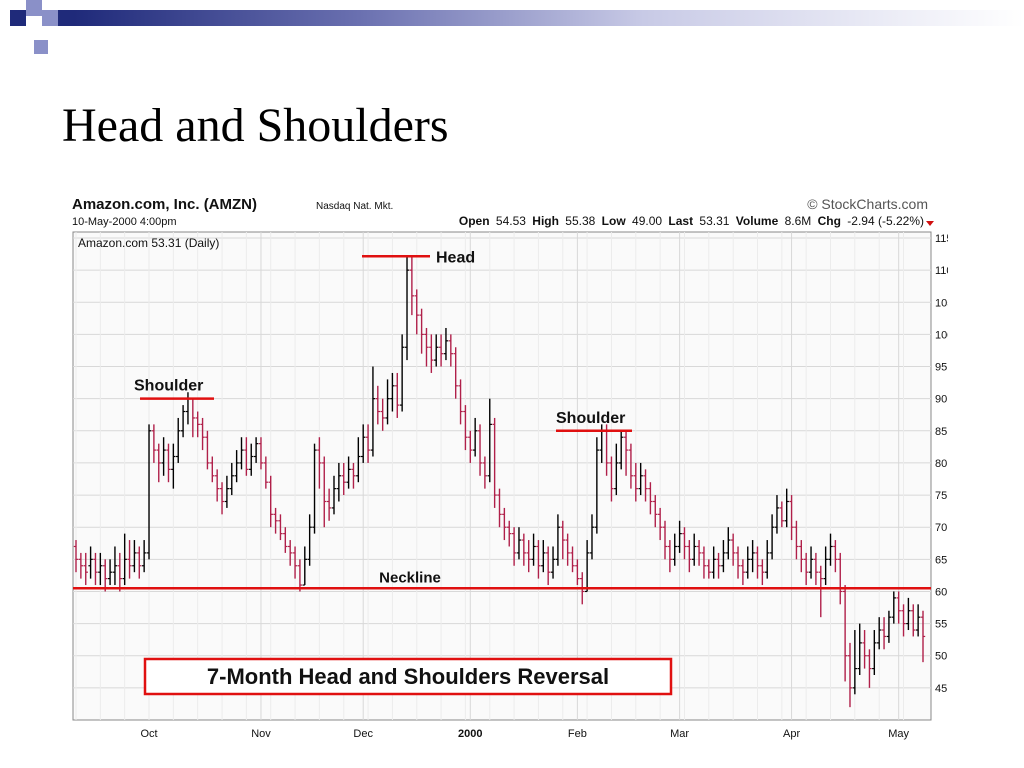 This screenshot has height=768, width=1024. What do you see at coordinates (580, 221) in the screenshot?
I see `high-value: 55.38` at bounding box center [580, 221].